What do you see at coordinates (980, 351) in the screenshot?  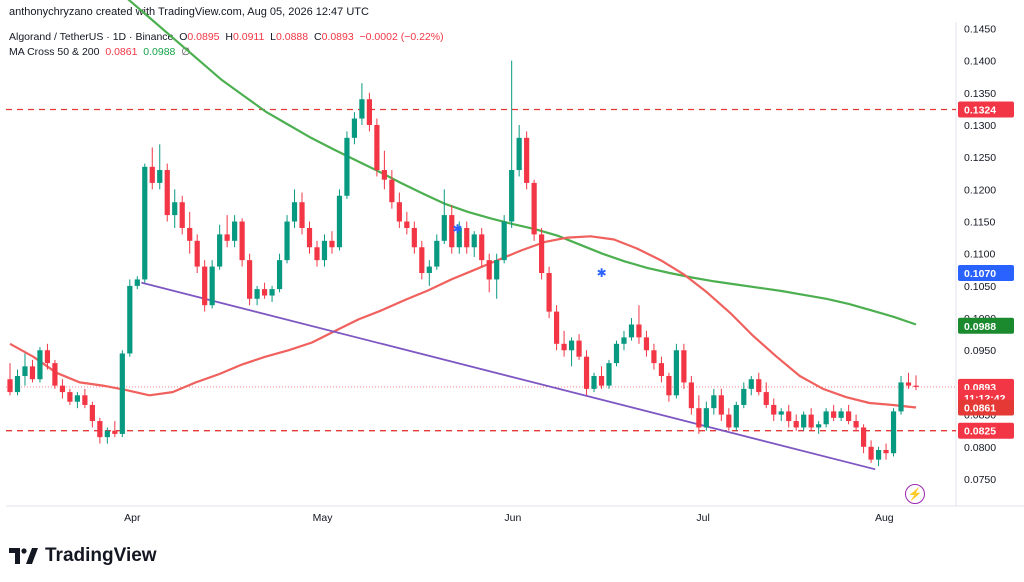 I see `y-tick-label: 0.0950` at bounding box center [980, 351].